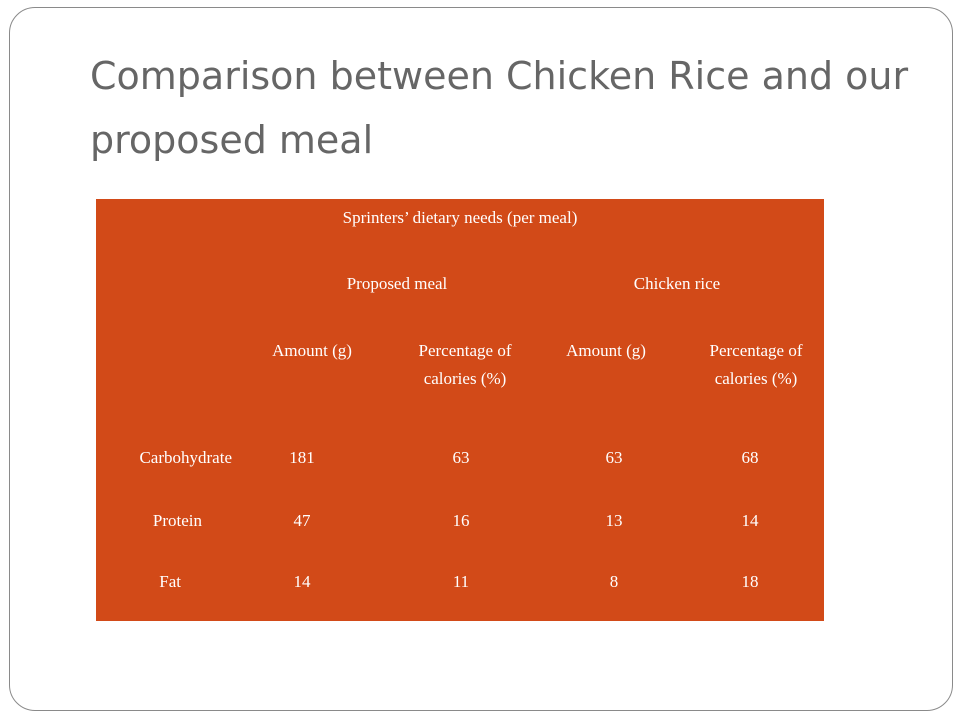 The width and height of the screenshot is (960, 720). I want to click on table-caption: Sprinters’ dietary needs (per meal), so click(460, 217).